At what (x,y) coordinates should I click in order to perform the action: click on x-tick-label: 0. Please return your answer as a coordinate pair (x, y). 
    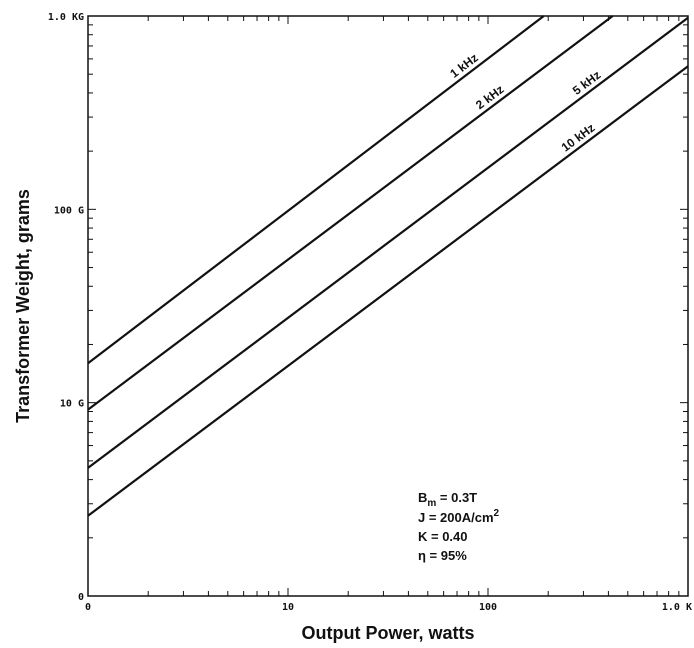
    Looking at the image, I should click on (88, 607).